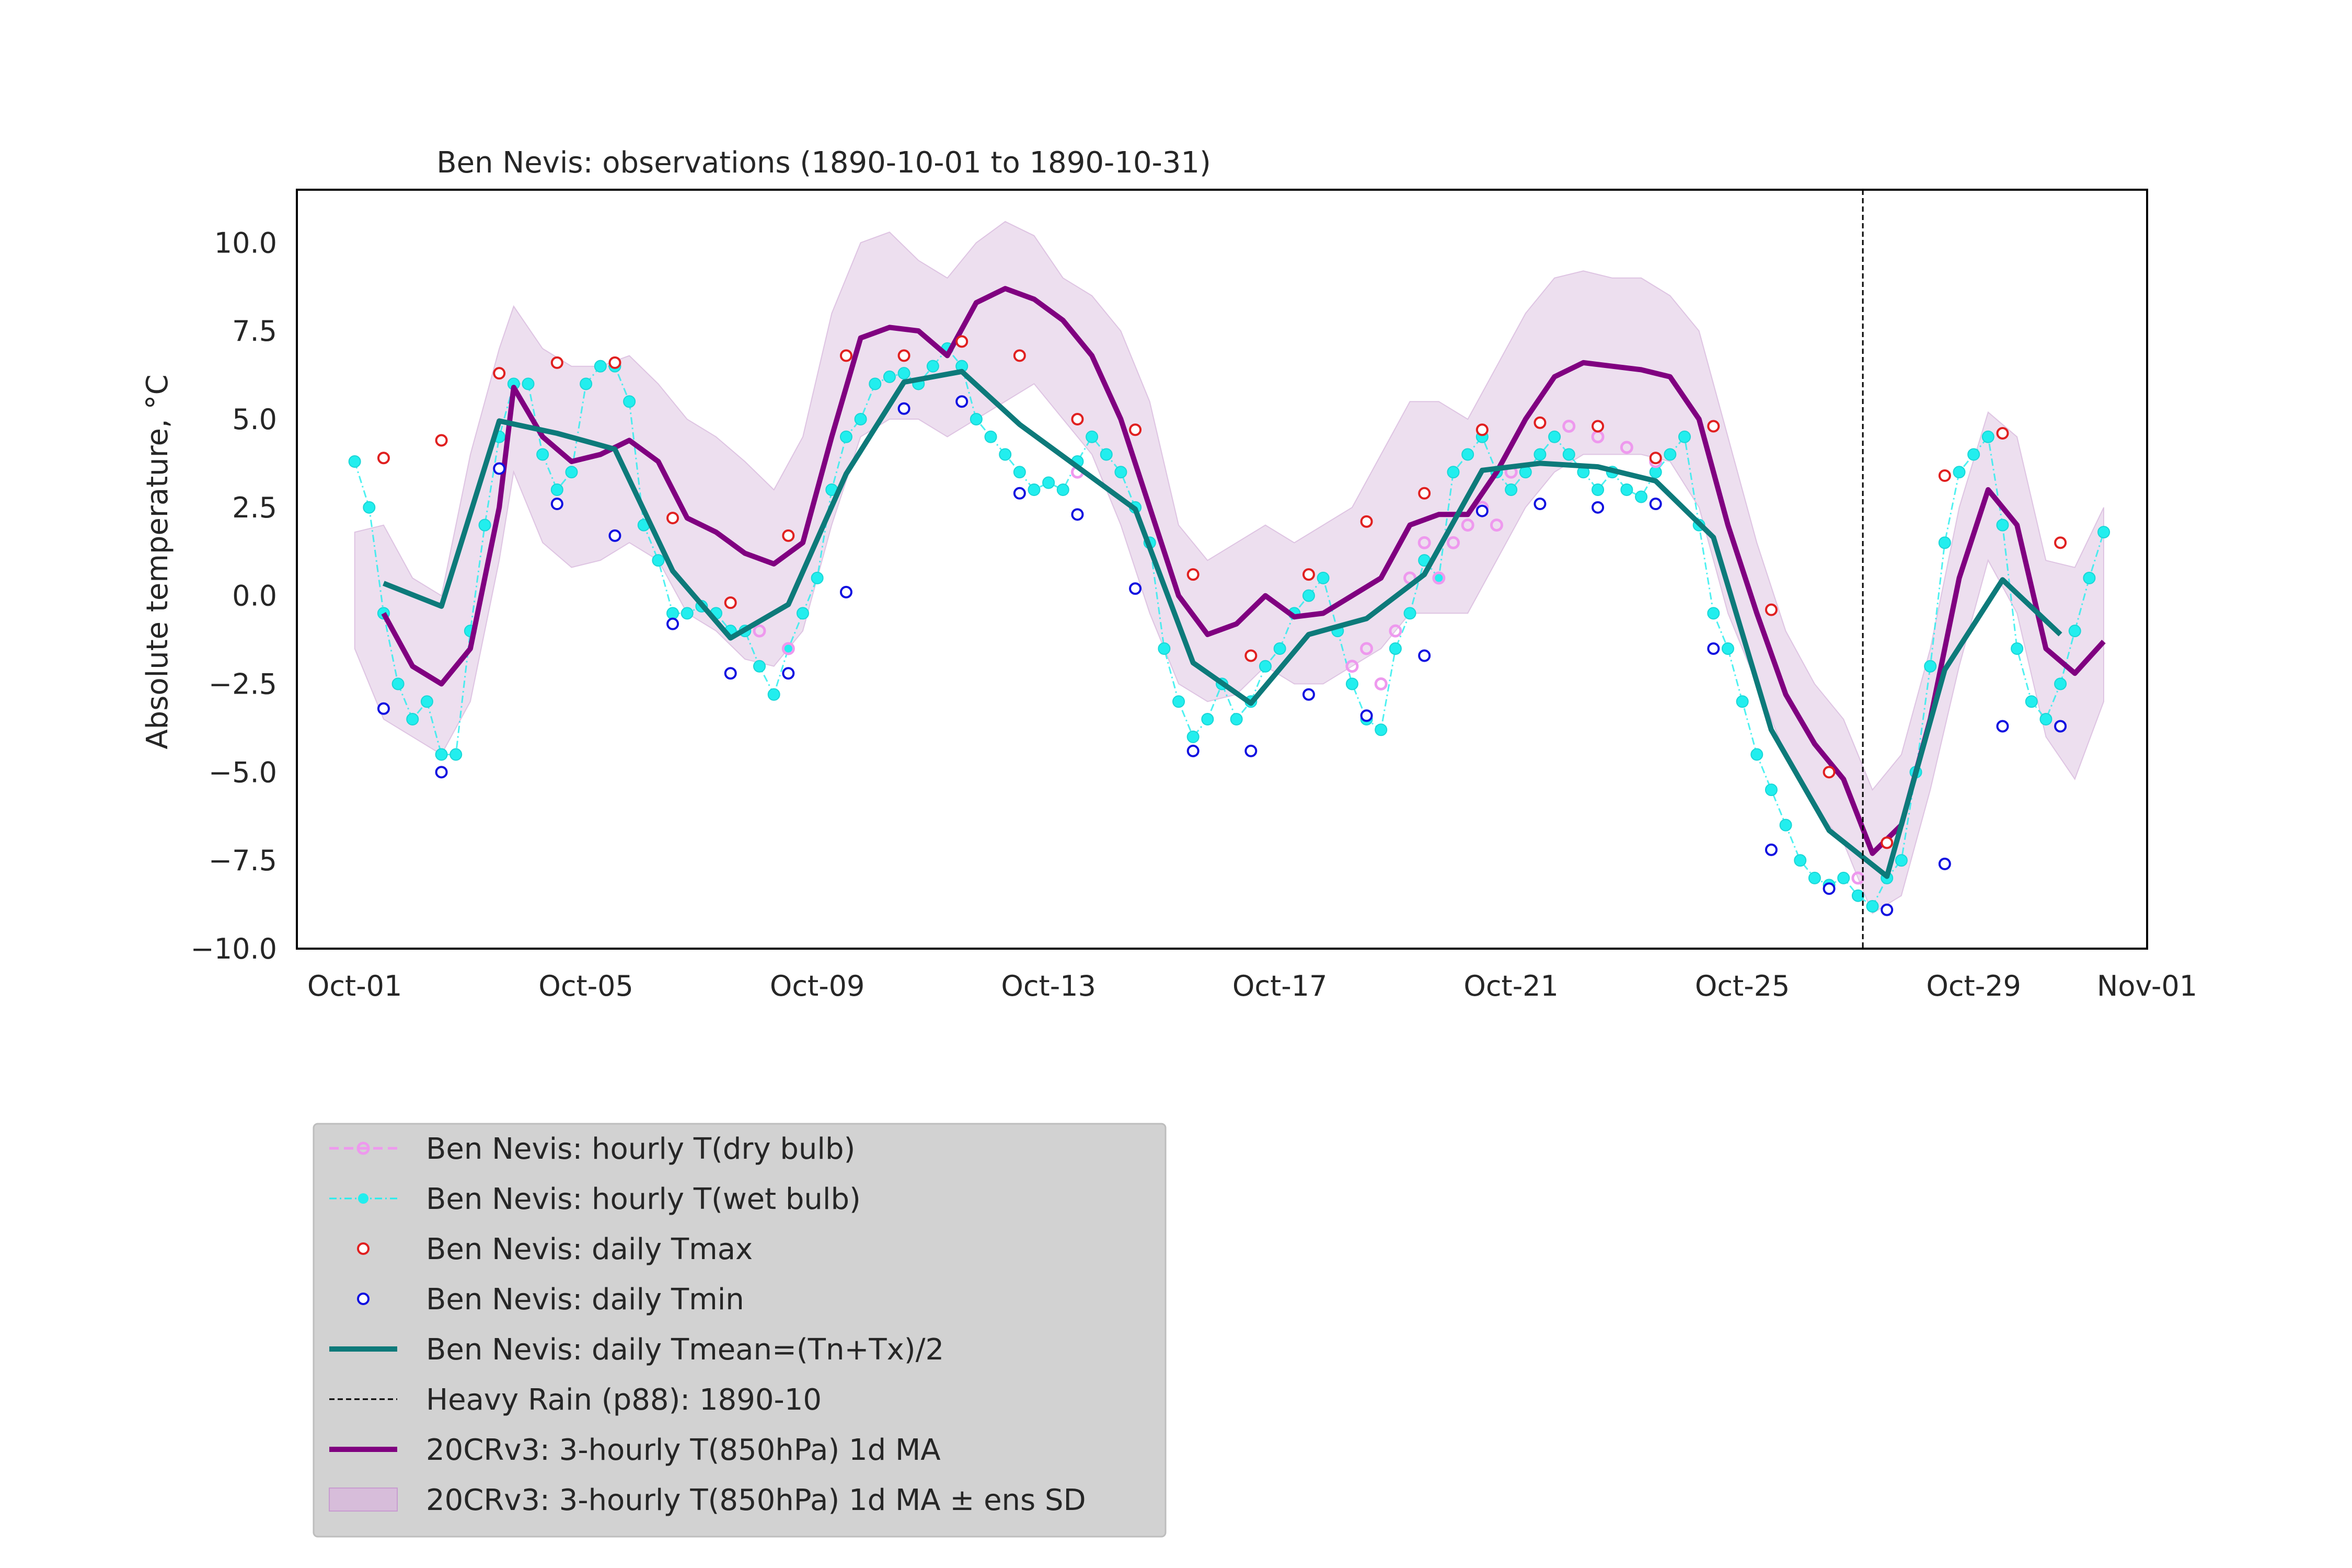 The height and width of the screenshot is (1568, 2352). I want to click on x-tick-label: Oct-13, so click(1048, 986).